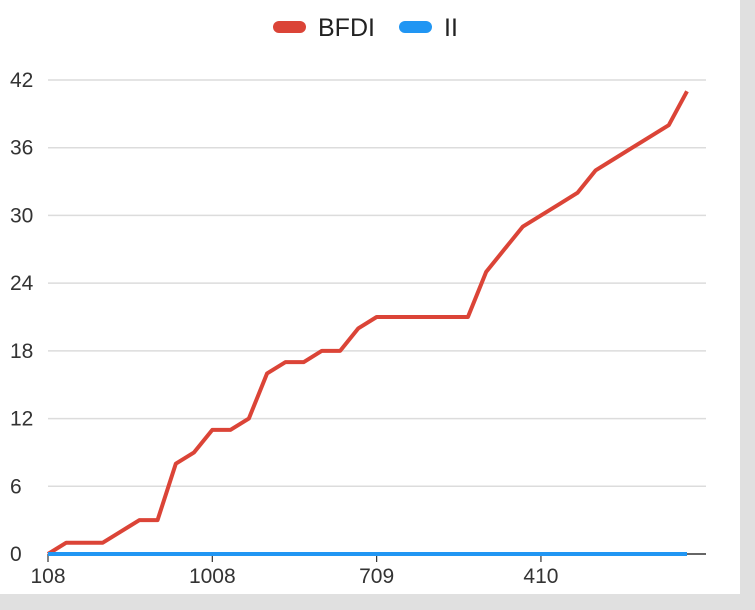 The height and width of the screenshot is (610, 755). What do you see at coordinates (289, 27) in the screenshot?
I see `legend-swatch-bfdi` at bounding box center [289, 27].